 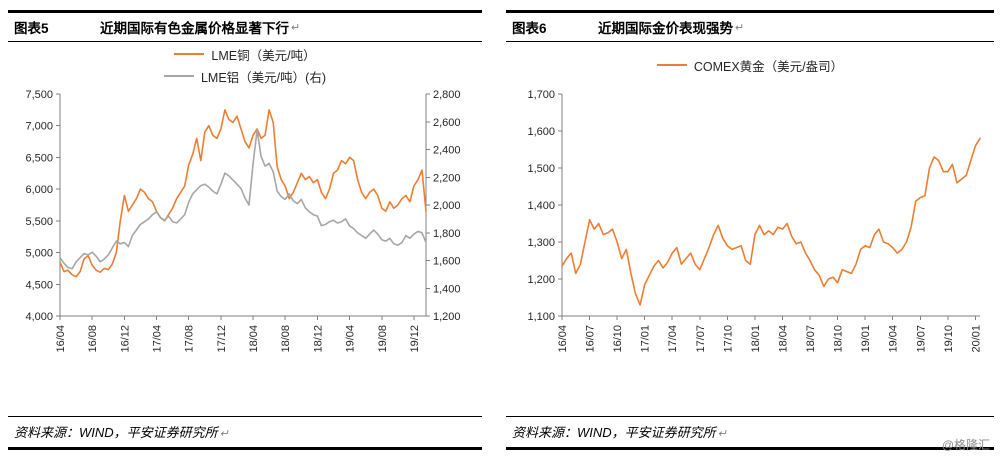 I want to click on svg-text: 1,700, so click(x=541, y=95).